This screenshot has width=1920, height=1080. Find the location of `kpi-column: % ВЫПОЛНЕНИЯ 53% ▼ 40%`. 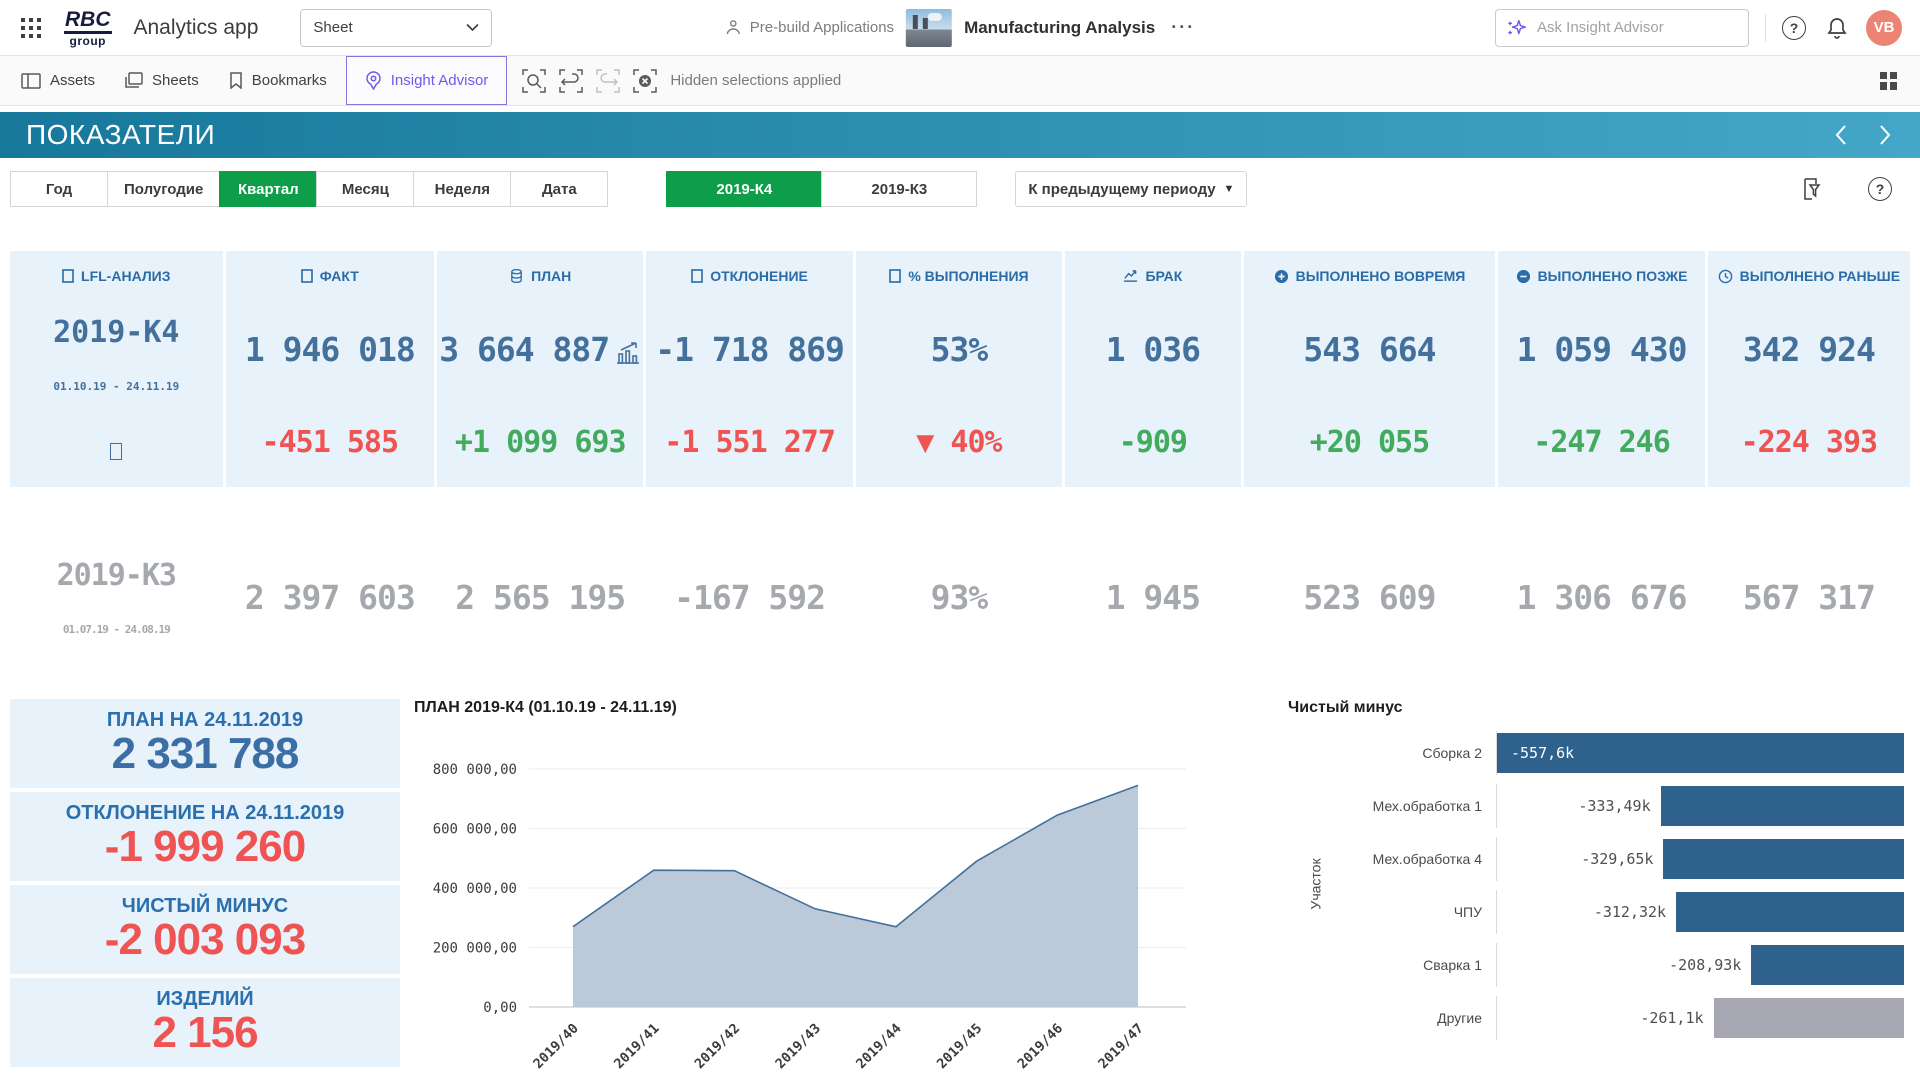

kpi-column: % ВЫПОЛНЕНИЯ 53% ▼ 40% is located at coordinates (959, 369).